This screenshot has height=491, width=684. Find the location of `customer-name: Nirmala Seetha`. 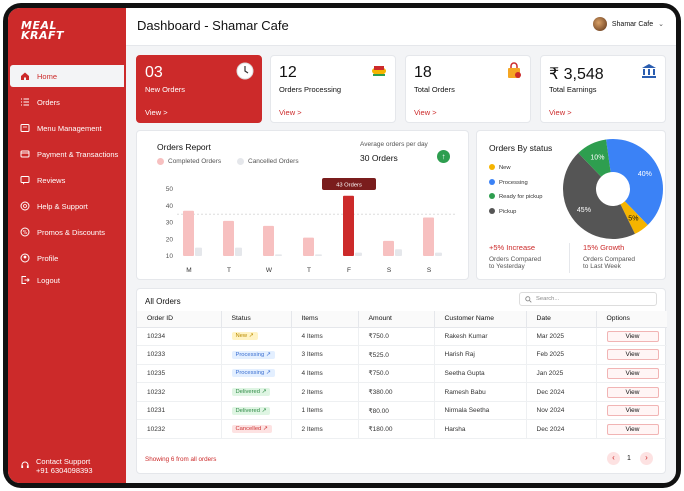

customer-name: Nirmala Seetha is located at coordinates (480, 411).